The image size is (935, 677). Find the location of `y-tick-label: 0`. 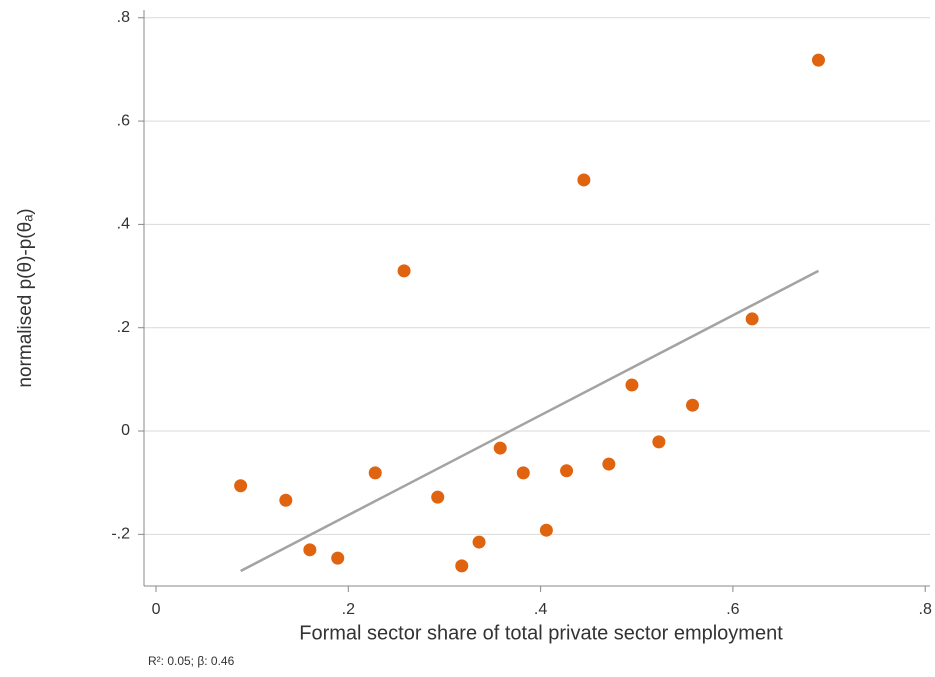

y-tick-label: 0 is located at coordinates (125, 430).